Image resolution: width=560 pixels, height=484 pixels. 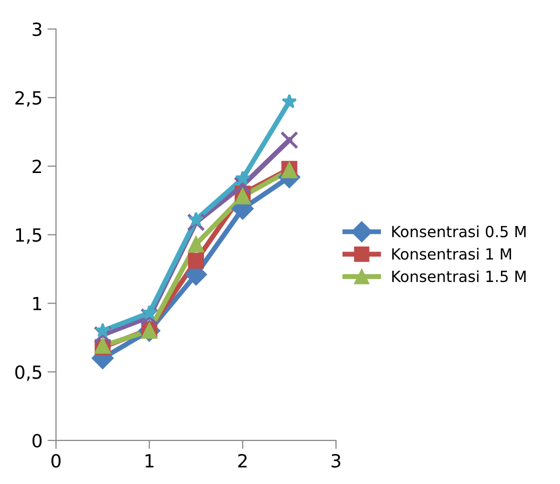 I want to click on y-tick-label: 0,5, so click(x=28, y=373).